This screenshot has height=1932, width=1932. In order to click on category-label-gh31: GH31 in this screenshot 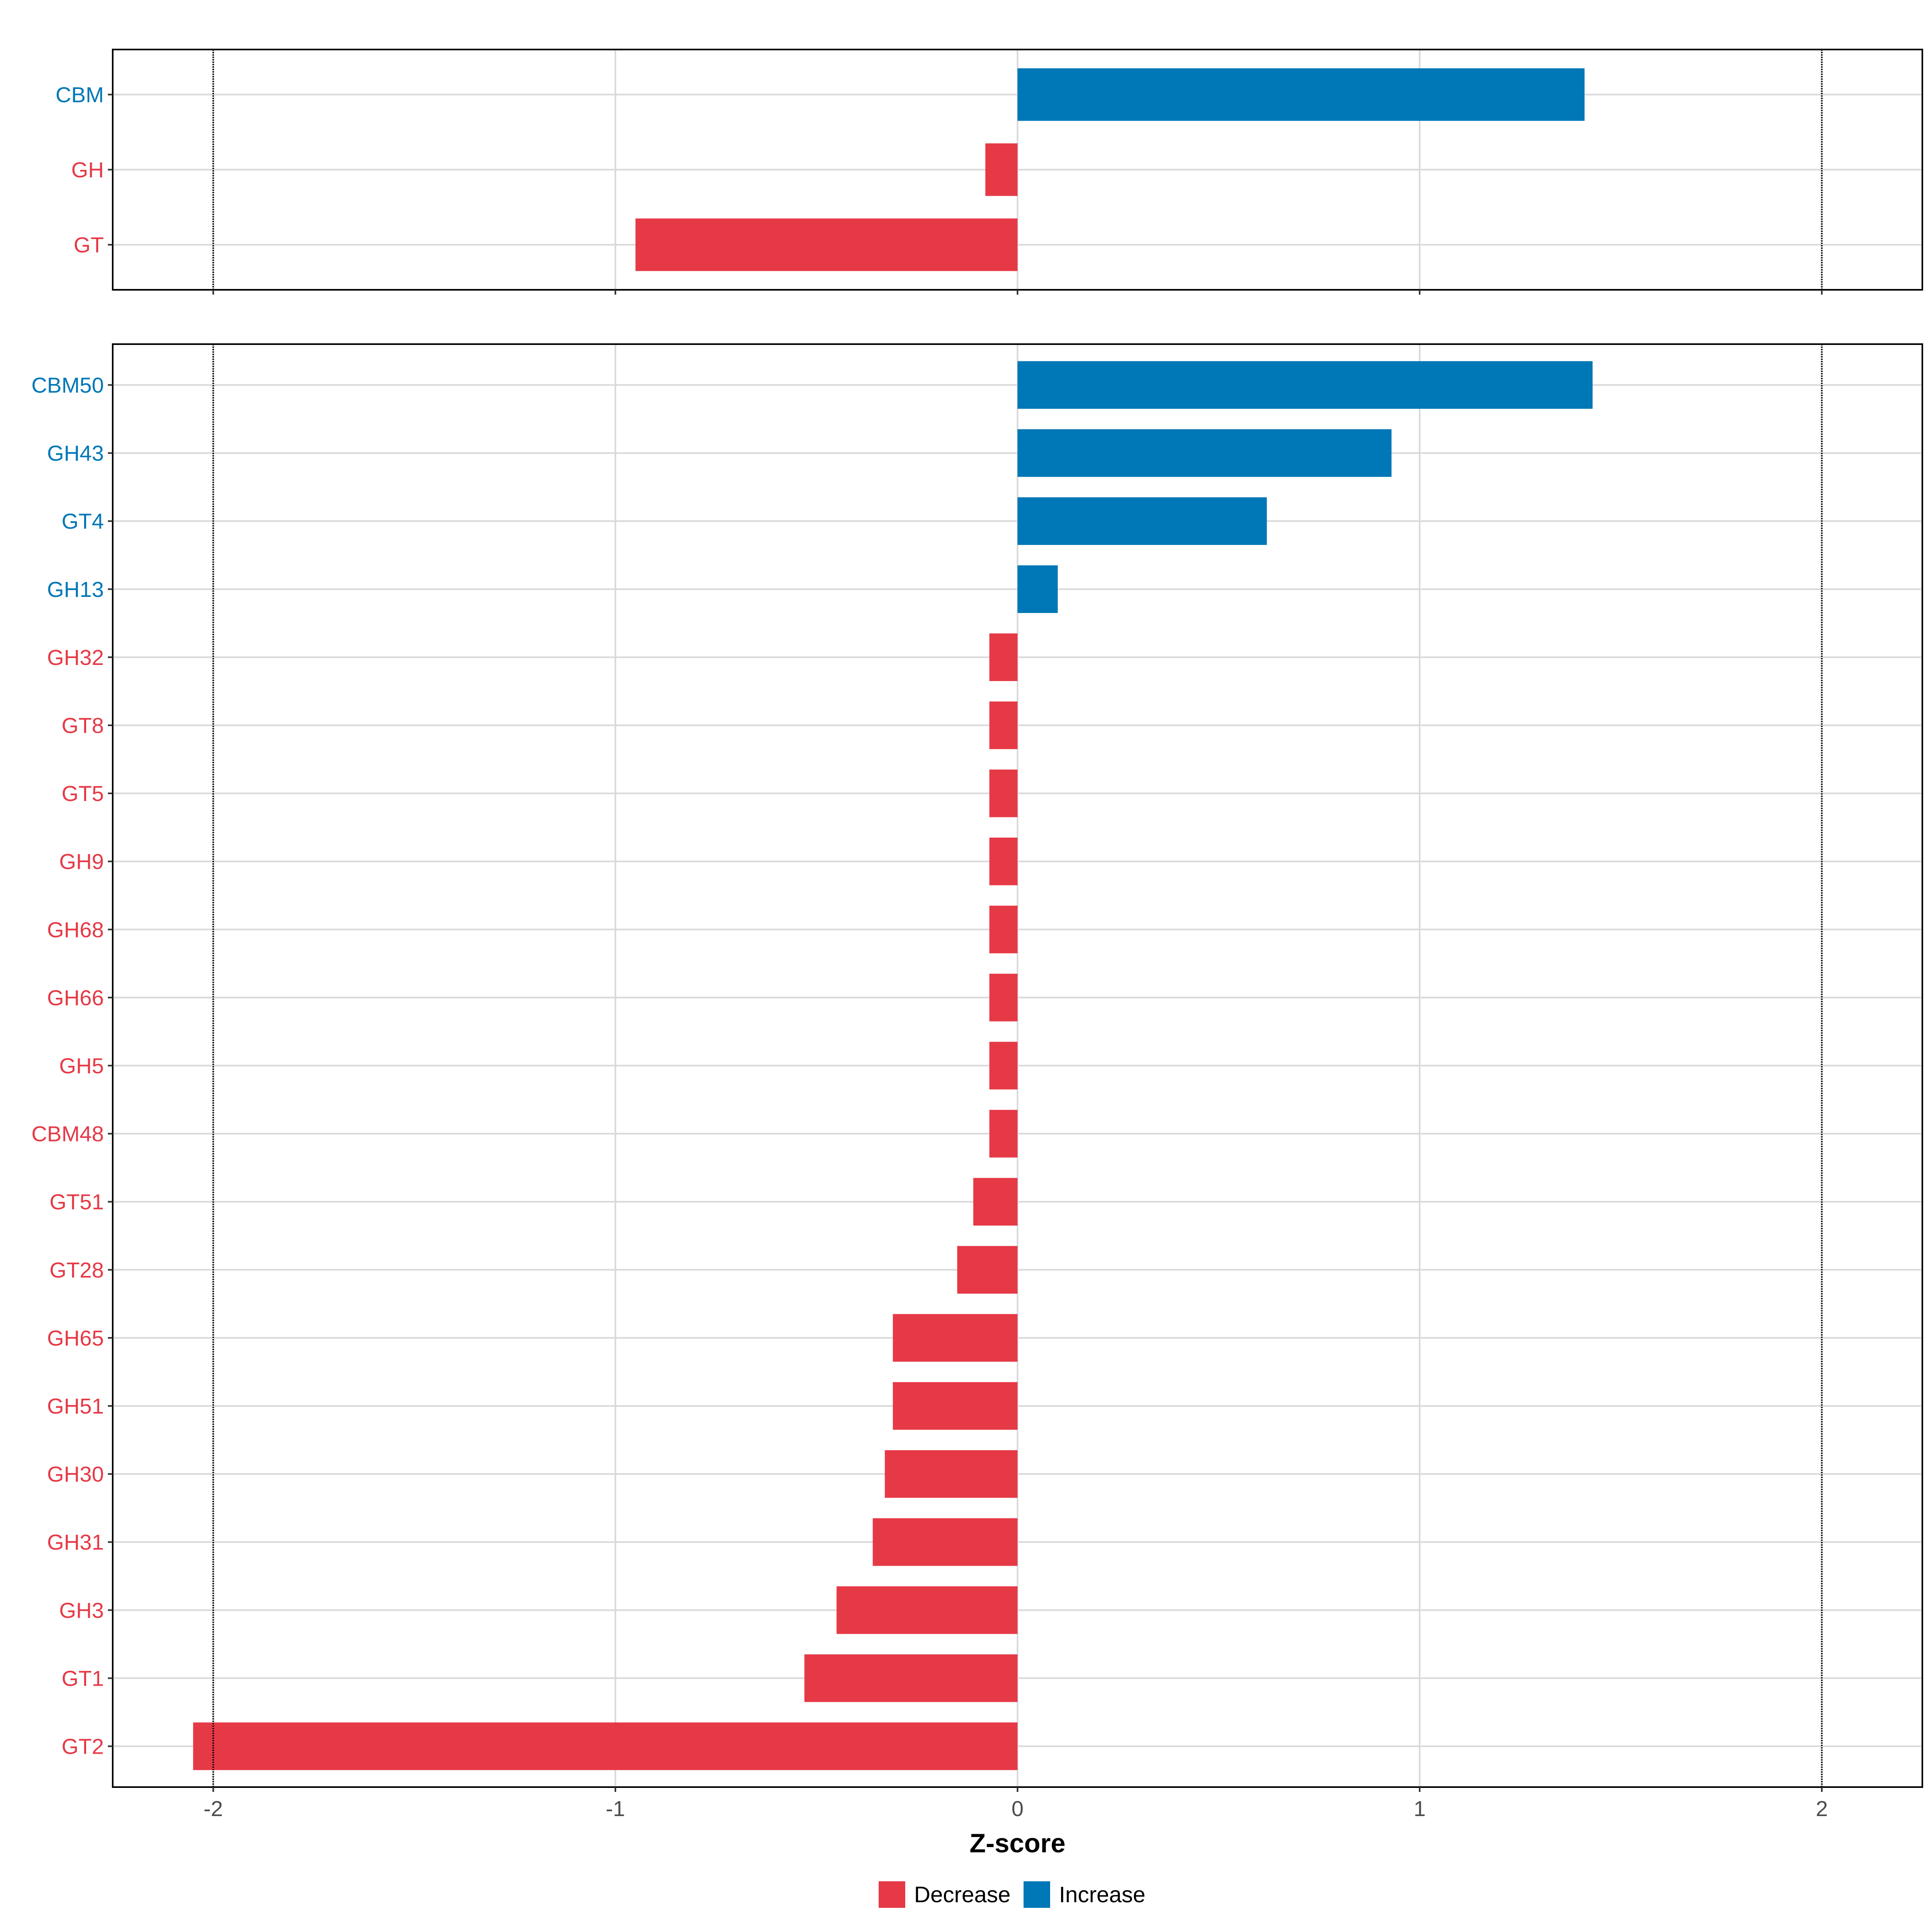, I will do `click(75, 1542)`.